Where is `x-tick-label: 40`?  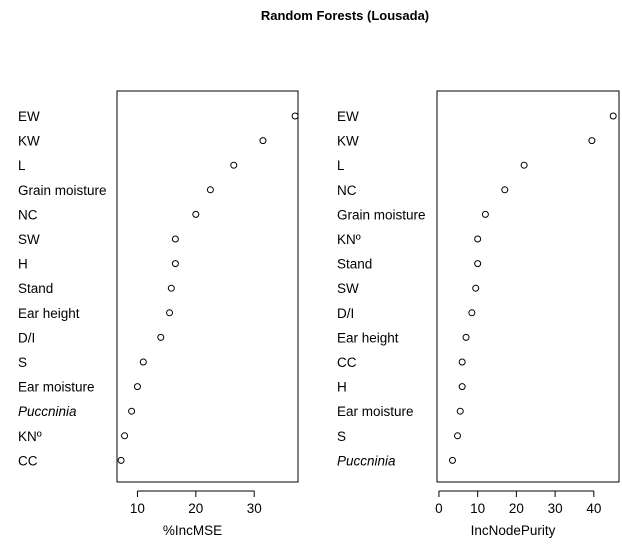 x-tick-label: 40 is located at coordinates (593, 508).